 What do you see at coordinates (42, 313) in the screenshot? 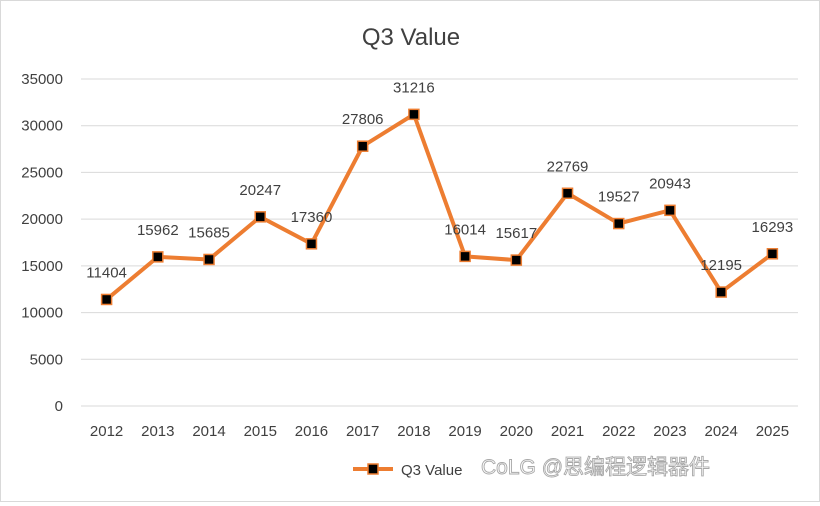
I see `y-tick-label: 10000` at bounding box center [42, 313].